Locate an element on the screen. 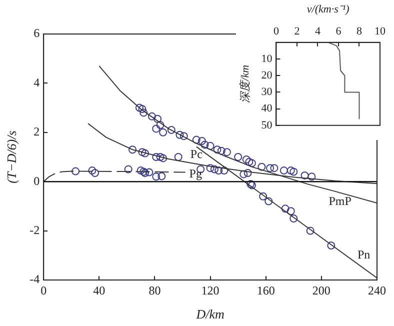 This screenshot has height=326, width=394. x-tick-label: 80 is located at coordinates (154, 290).